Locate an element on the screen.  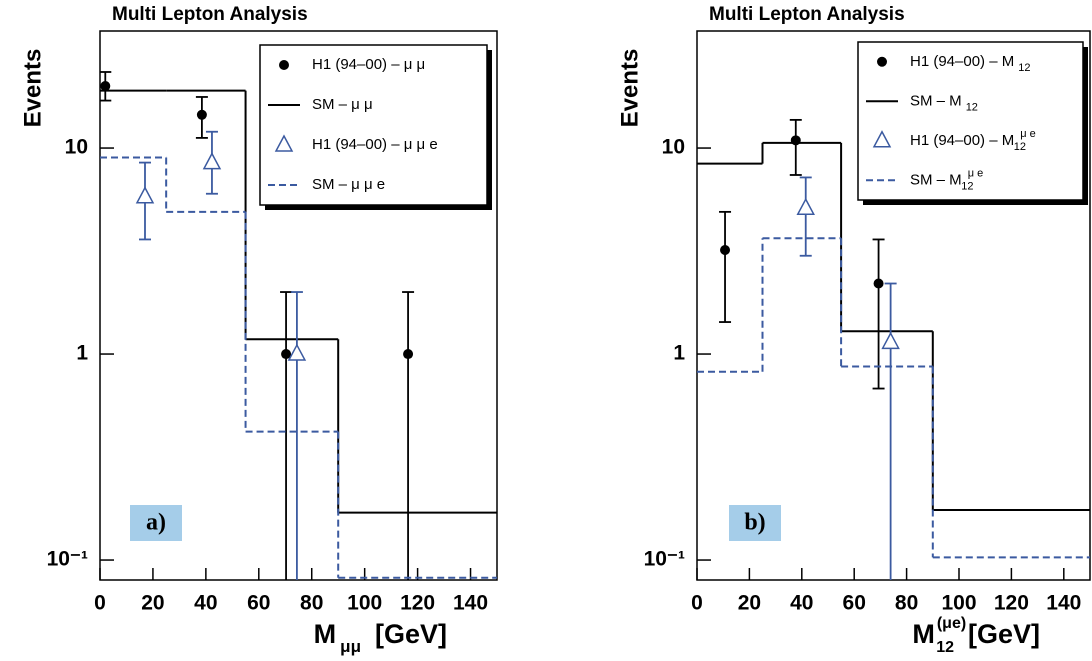
legend-label: SM – μ μ is located at coordinates (342, 104).